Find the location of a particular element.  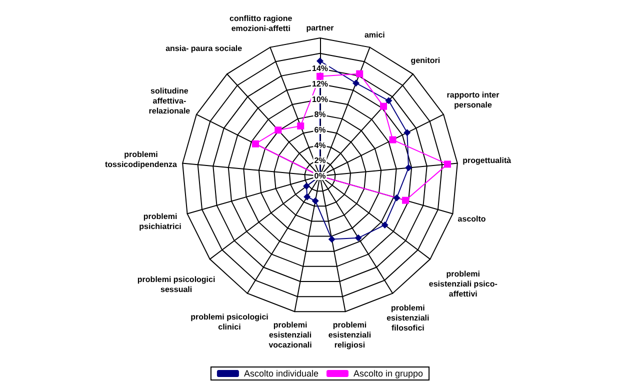

spoke-label: genitori is located at coordinates (425, 60).